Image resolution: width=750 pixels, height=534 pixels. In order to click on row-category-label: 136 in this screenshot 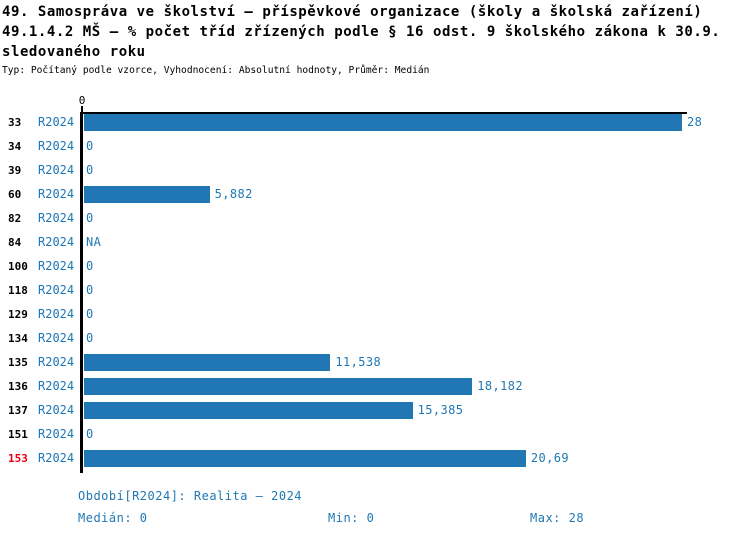, I will do `click(18, 386)`.